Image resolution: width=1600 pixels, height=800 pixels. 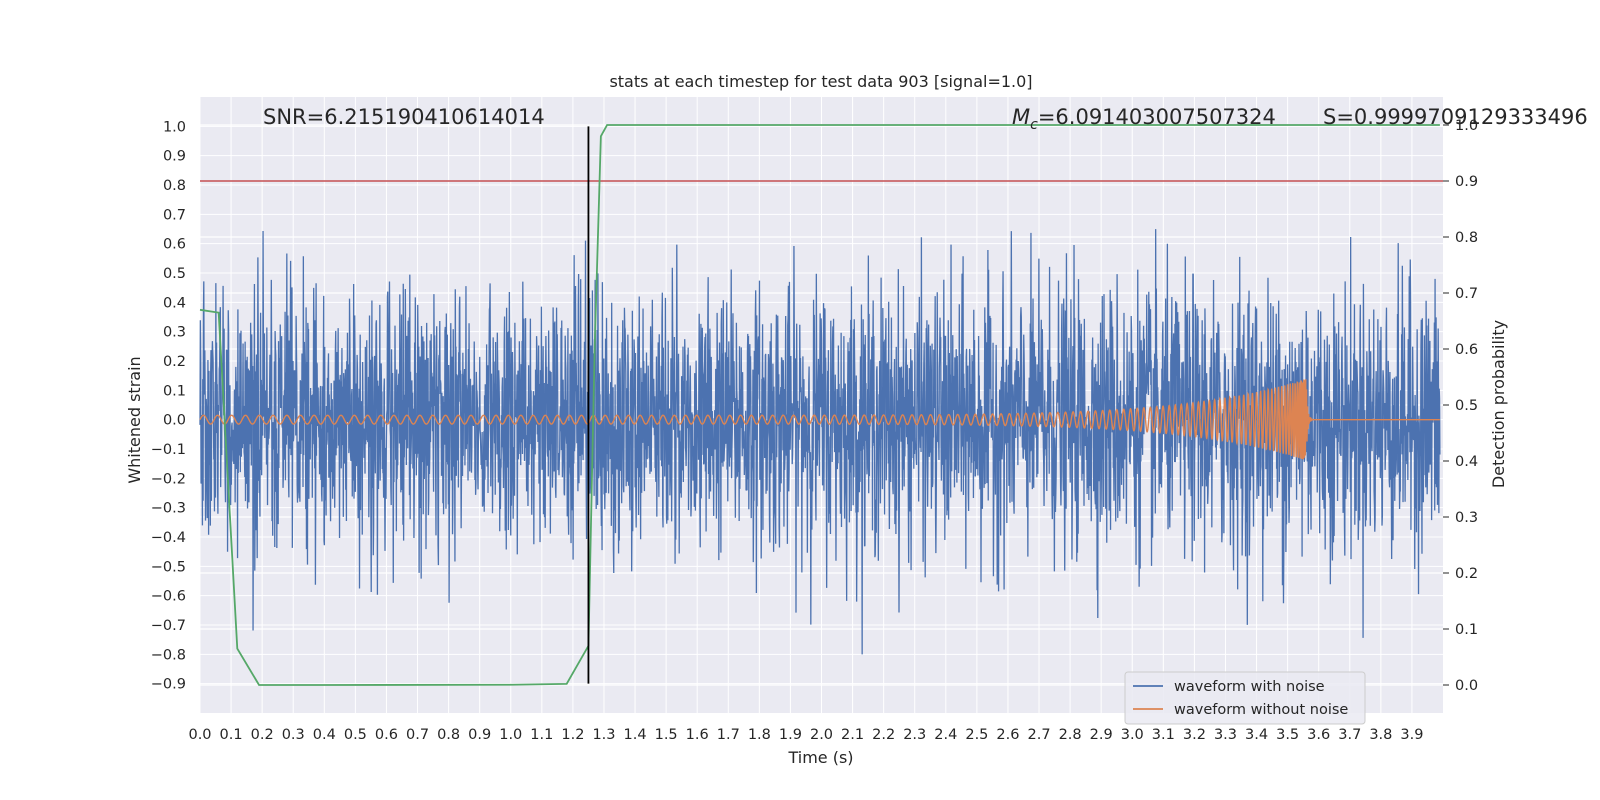 What do you see at coordinates (168, 509) in the screenshot?
I see `y-tick-label: −0.3` at bounding box center [168, 509].